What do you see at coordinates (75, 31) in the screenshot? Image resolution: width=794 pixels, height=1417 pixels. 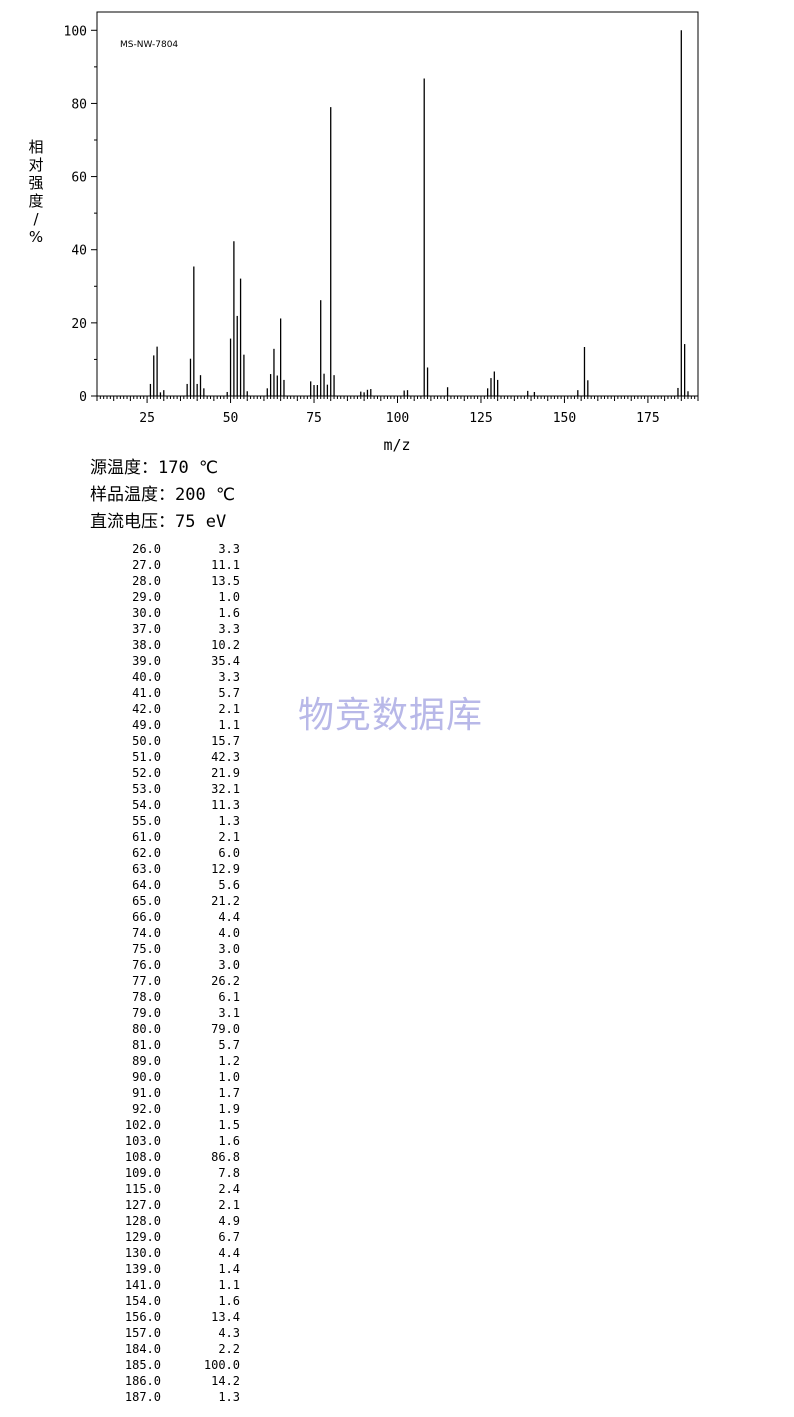 I see `y-tick-label: 100` at bounding box center [75, 31].